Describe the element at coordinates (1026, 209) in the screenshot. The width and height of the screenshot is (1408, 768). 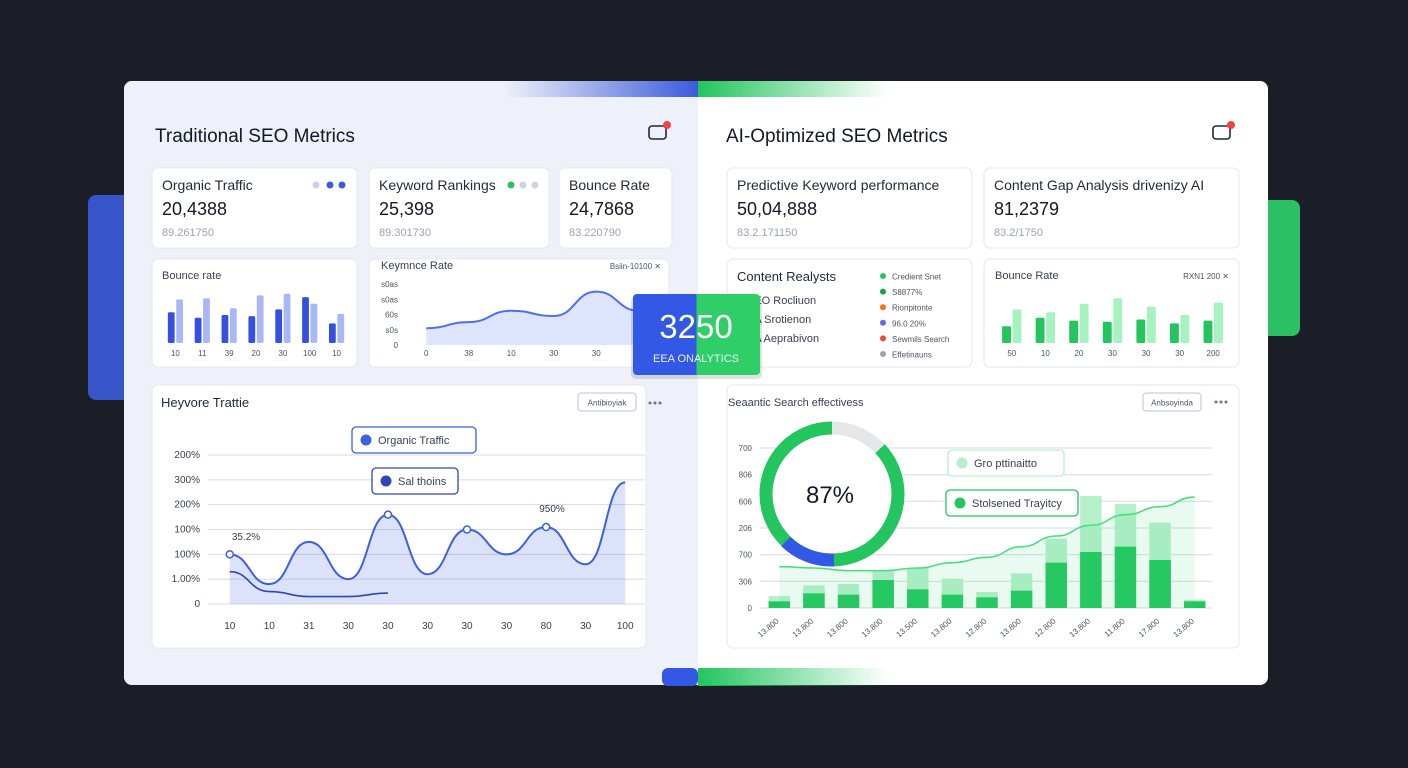
I see `card-value: 81,2379` at that location.